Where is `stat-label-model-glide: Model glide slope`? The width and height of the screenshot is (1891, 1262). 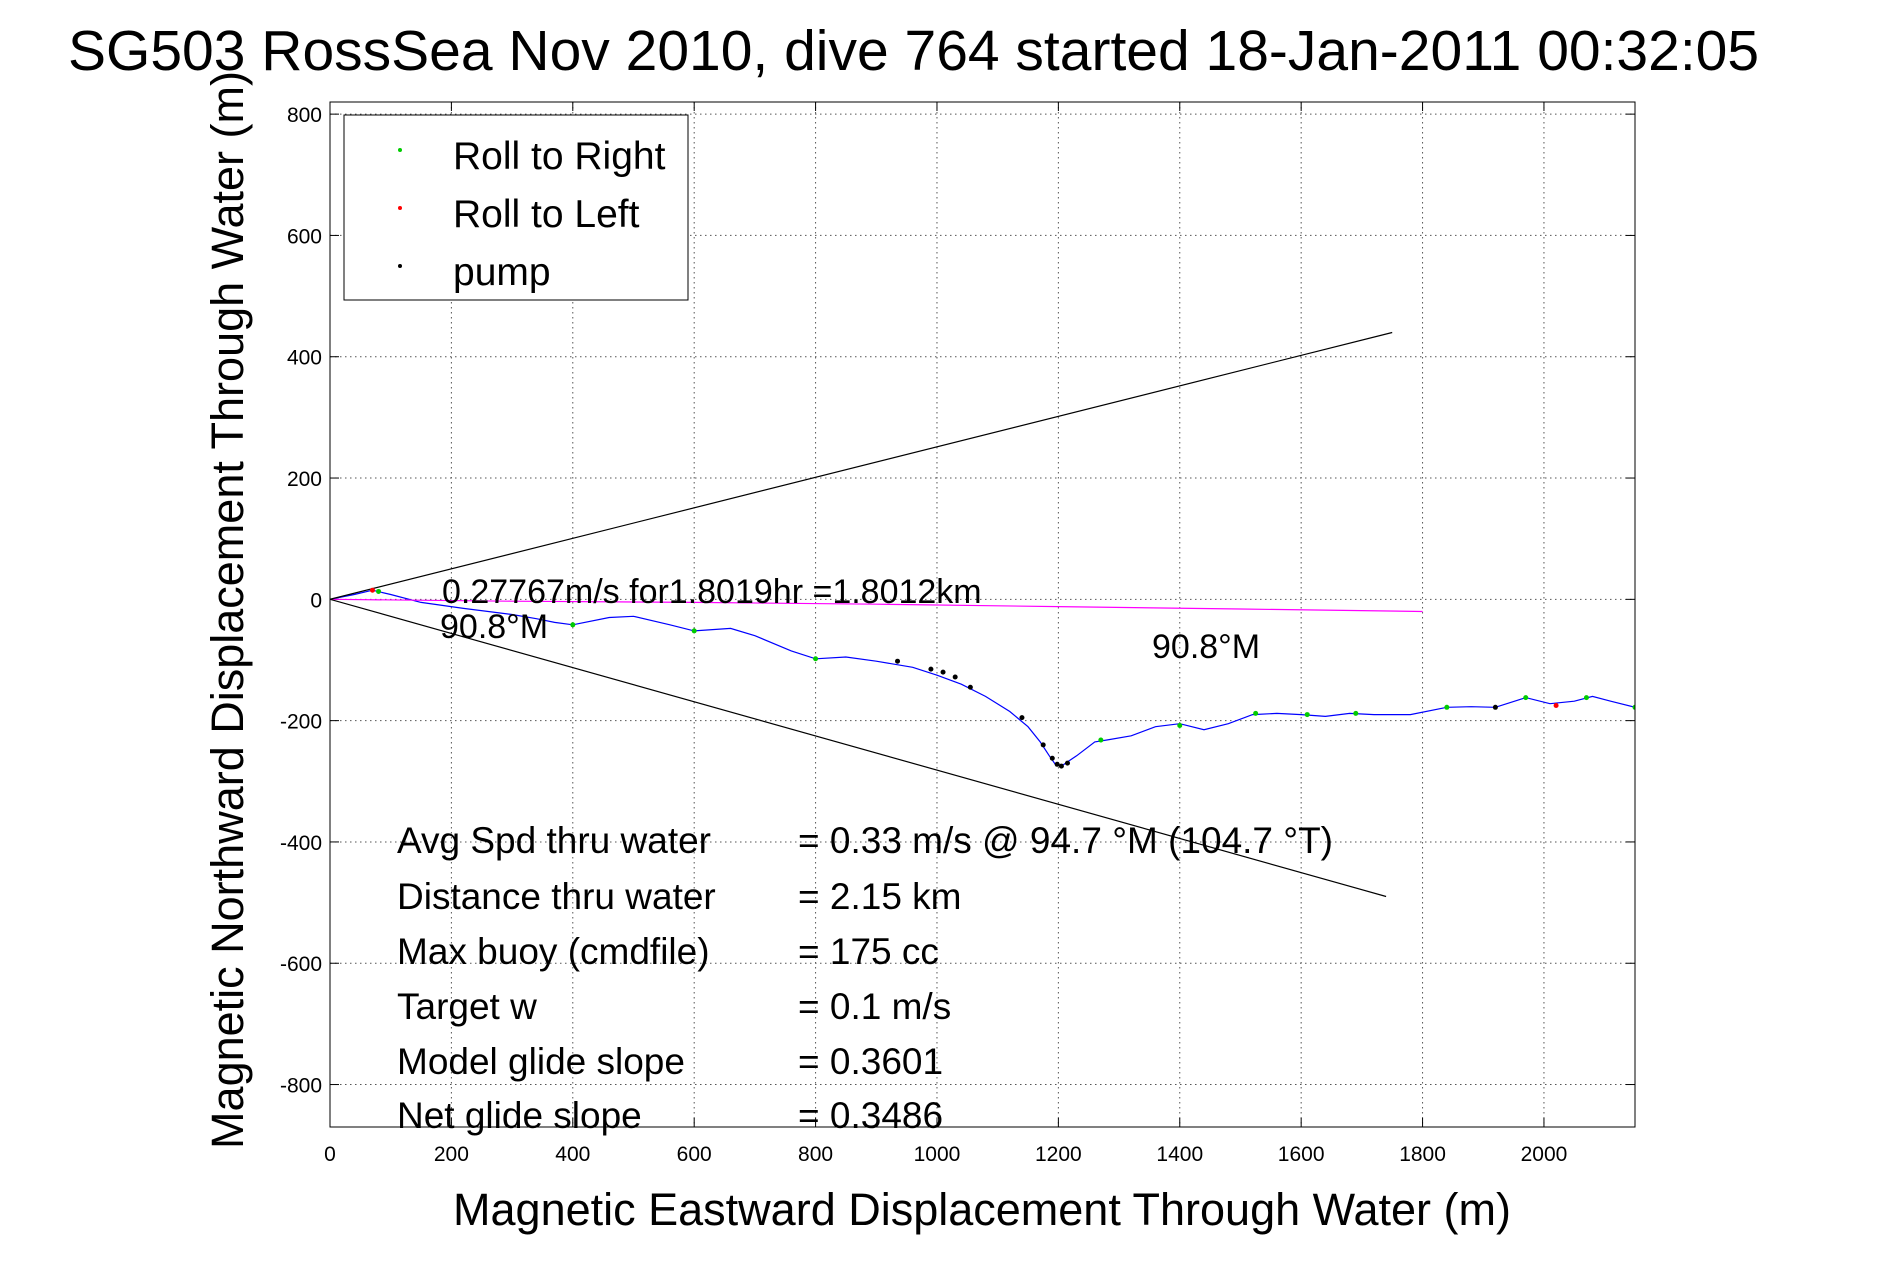
stat-label-model-glide: Model glide slope is located at coordinates (541, 1061).